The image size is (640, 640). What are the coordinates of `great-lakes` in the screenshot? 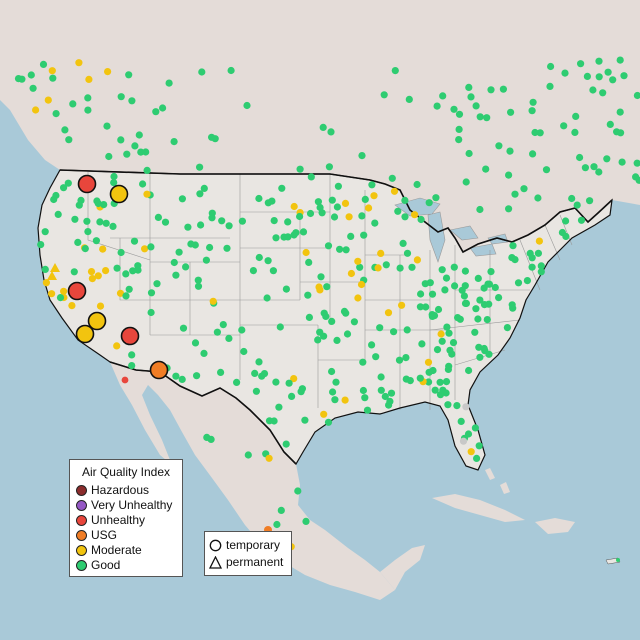 It's located at (451, 230).